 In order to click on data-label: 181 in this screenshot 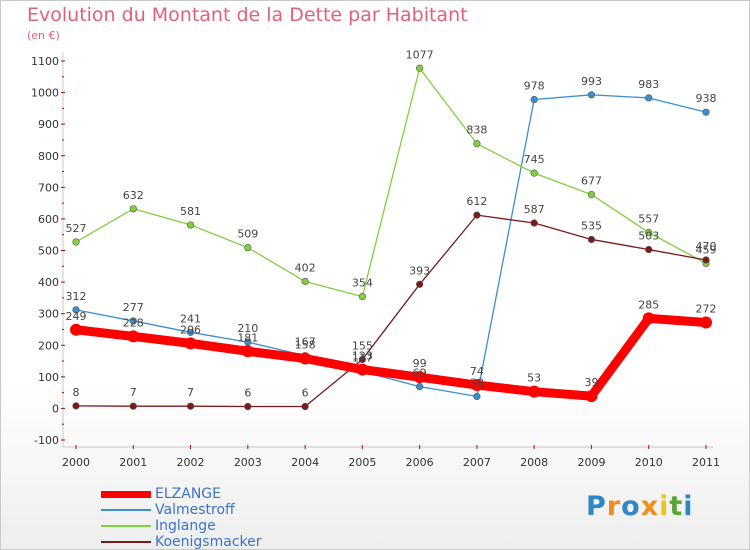, I will do `click(247, 337)`.